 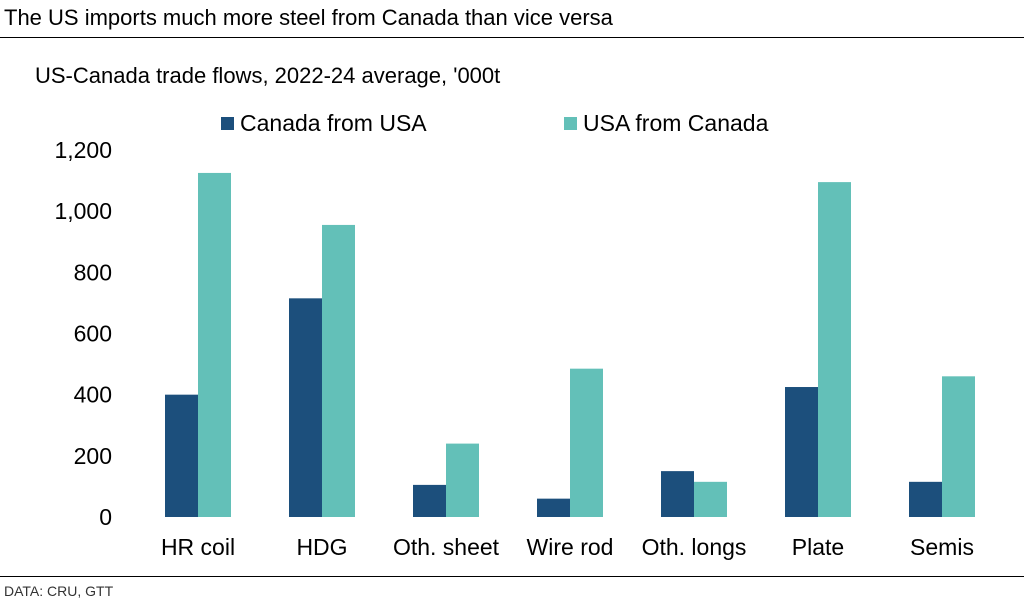 I want to click on bar-semis-usa-from-canada, so click(x=958, y=446).